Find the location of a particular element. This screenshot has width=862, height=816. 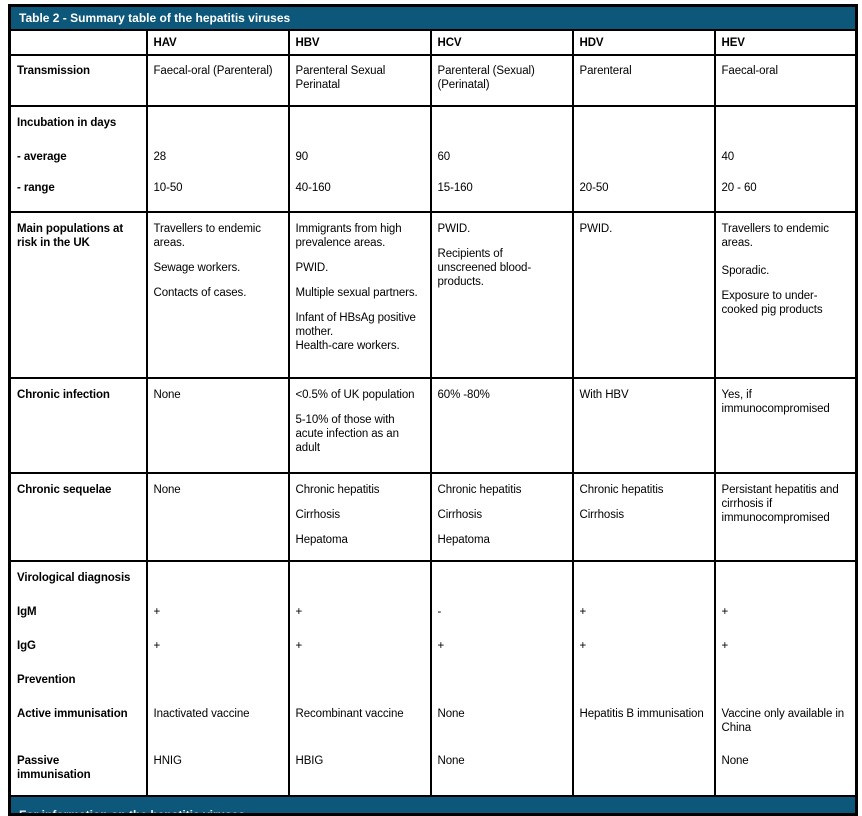

cell-text: 10-50 is located at coordinates (168, 187).